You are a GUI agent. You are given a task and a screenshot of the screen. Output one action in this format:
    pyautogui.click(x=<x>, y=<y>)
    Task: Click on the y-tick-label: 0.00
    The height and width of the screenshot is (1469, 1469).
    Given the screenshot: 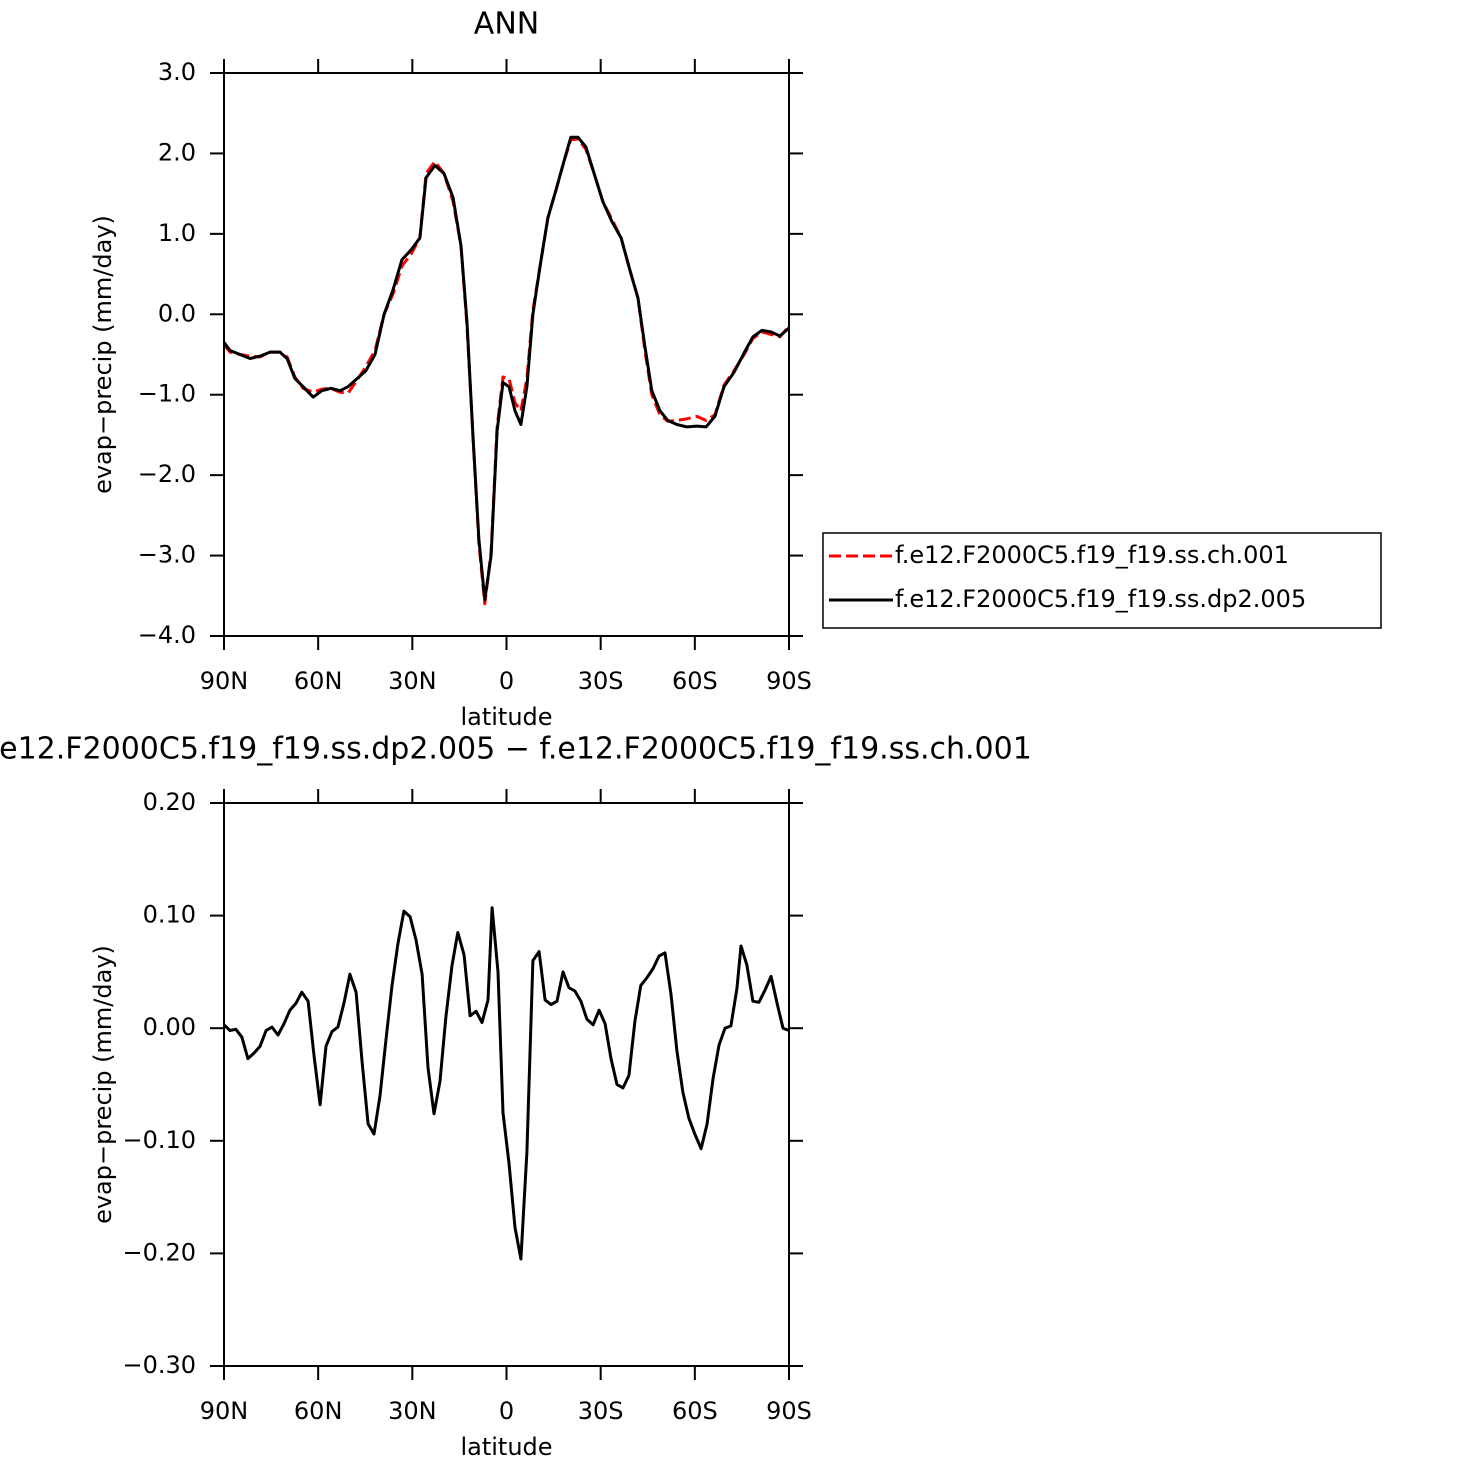 What is the action you would take?
    pyautogui.click(x=169, y=1027)
    